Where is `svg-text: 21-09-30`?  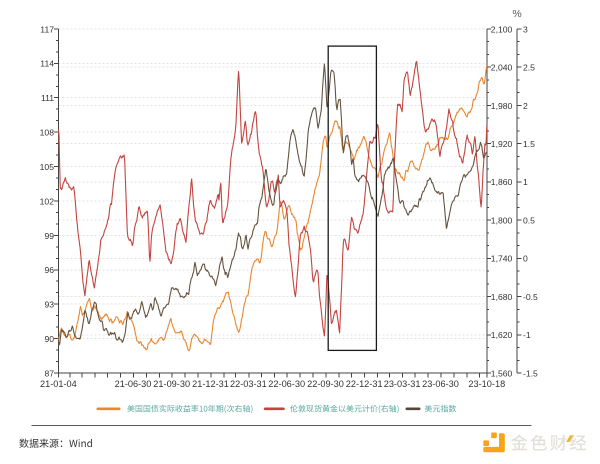 svg-text: 21-09-30 is located at coordinates (171, 384).